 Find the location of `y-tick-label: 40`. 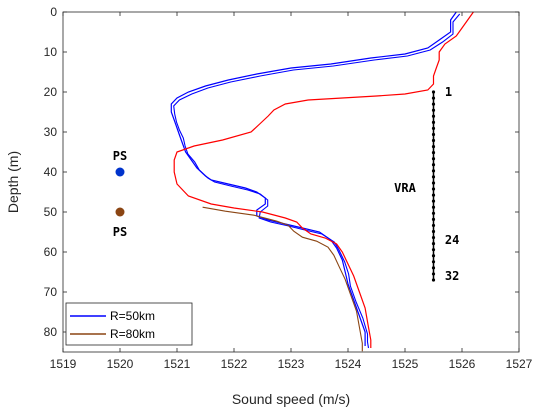

y-tick-label: 40 is located at coordinates (51, 172).